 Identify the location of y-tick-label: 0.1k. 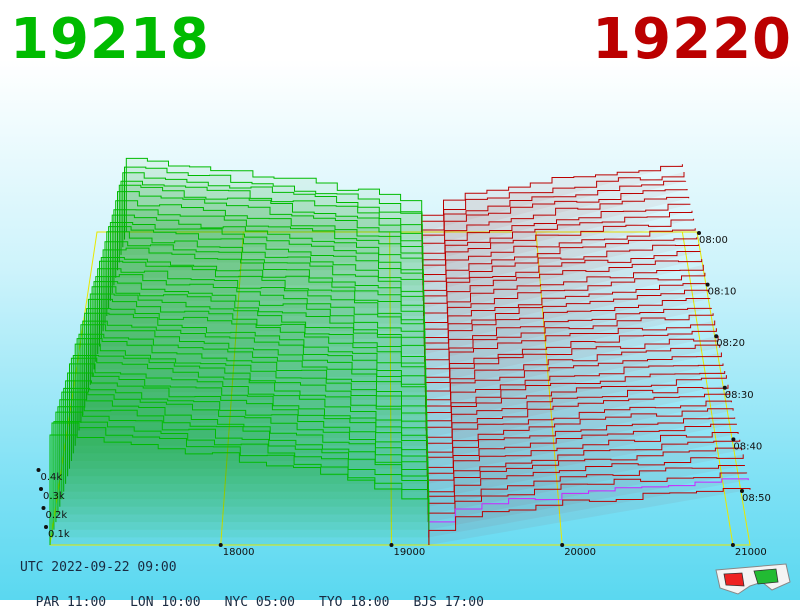
(59, 534).